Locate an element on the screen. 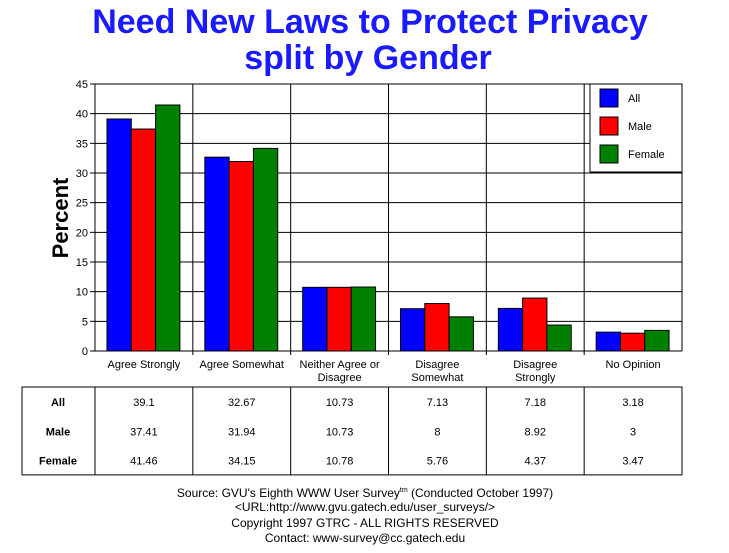 The image size is (729, 553). table-cell: 5.76 is located at coordinates (437, 462).